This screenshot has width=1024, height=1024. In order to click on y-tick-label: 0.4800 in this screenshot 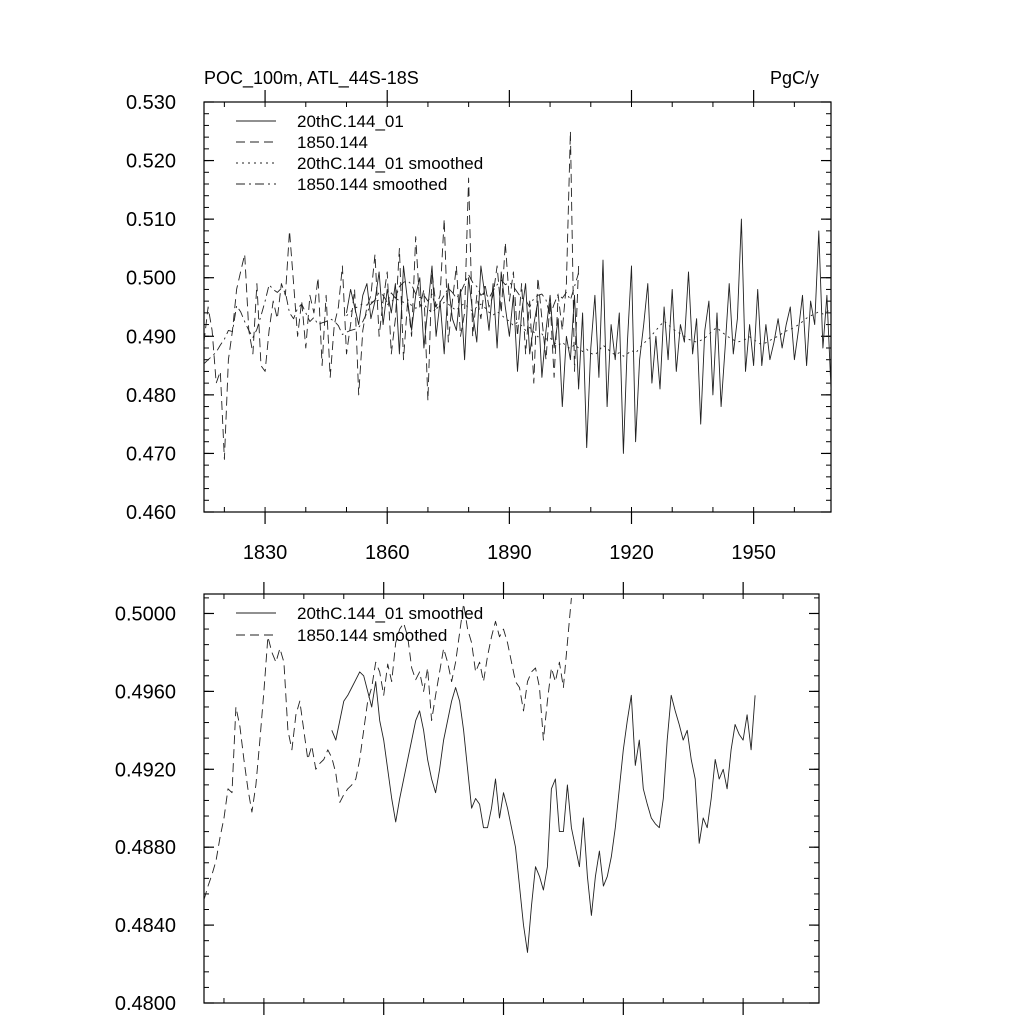, I will do `click(145, 1004)`.